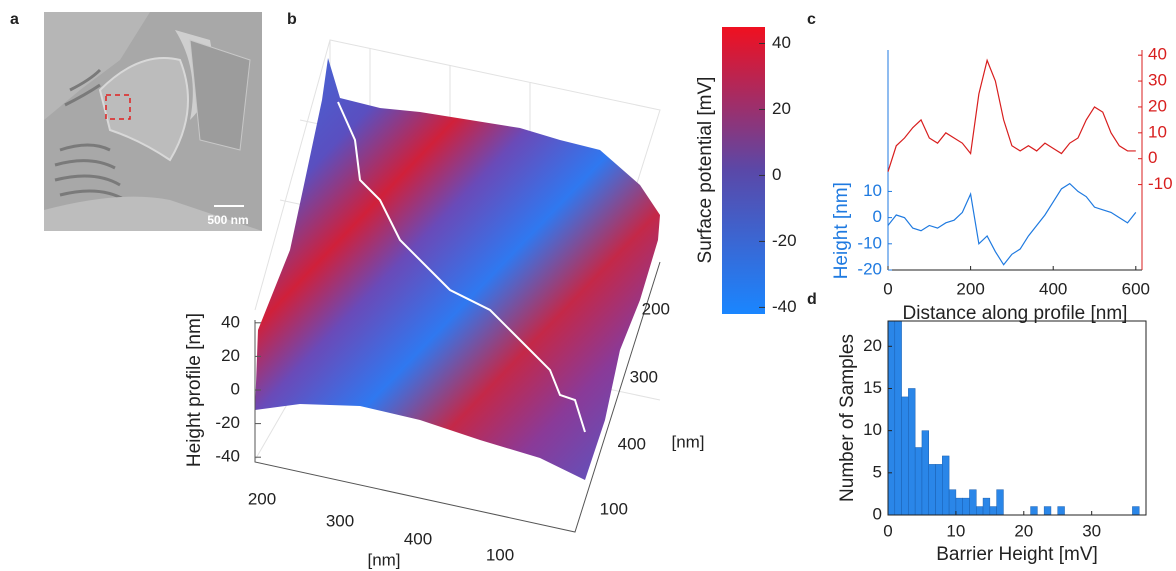 The height and width of the screenshot is (571, 1176). What do you see at coordinates (14, 19) in the screenshot?
I see `panel-label: a` at bounding box center [14, 19].